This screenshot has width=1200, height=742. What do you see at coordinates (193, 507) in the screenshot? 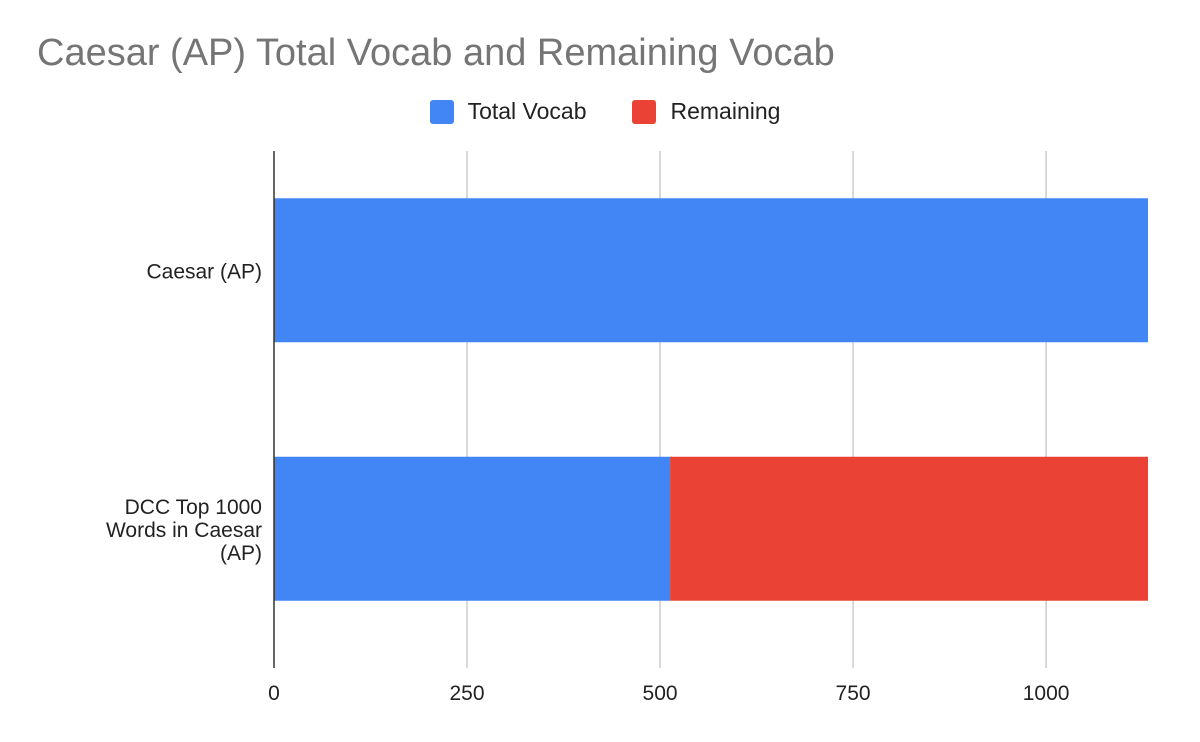
I see `category-label-line: DCC Top 1000` at bounding box center [193, 507].